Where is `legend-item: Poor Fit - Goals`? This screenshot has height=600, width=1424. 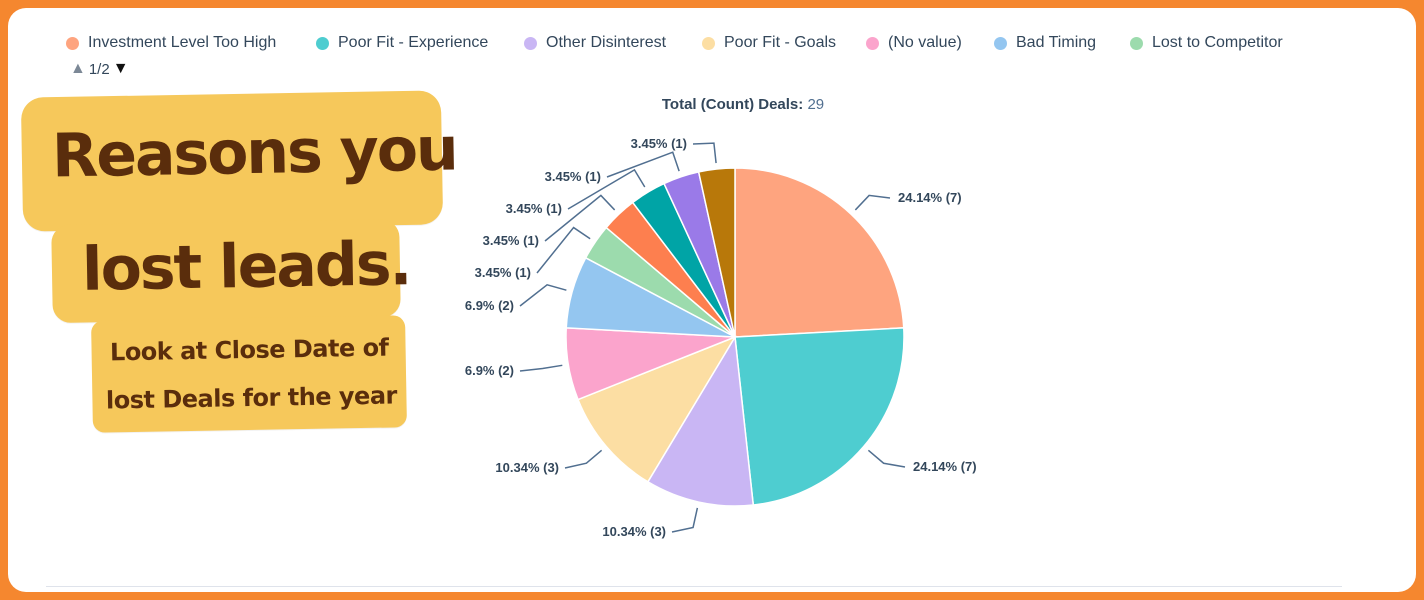 legend-item: Poor Fit - Goals is located at coordinates (769, 43).